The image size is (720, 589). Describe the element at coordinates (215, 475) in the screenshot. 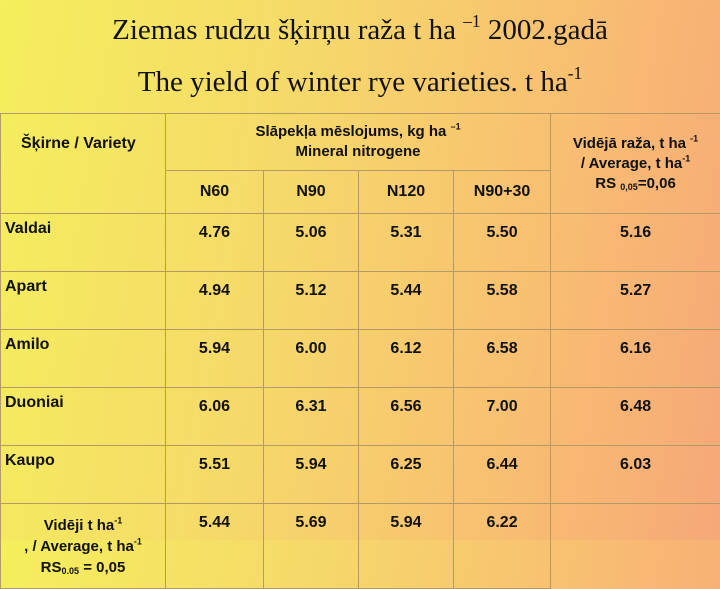

I see `yield-cell: 5.51` at that location.